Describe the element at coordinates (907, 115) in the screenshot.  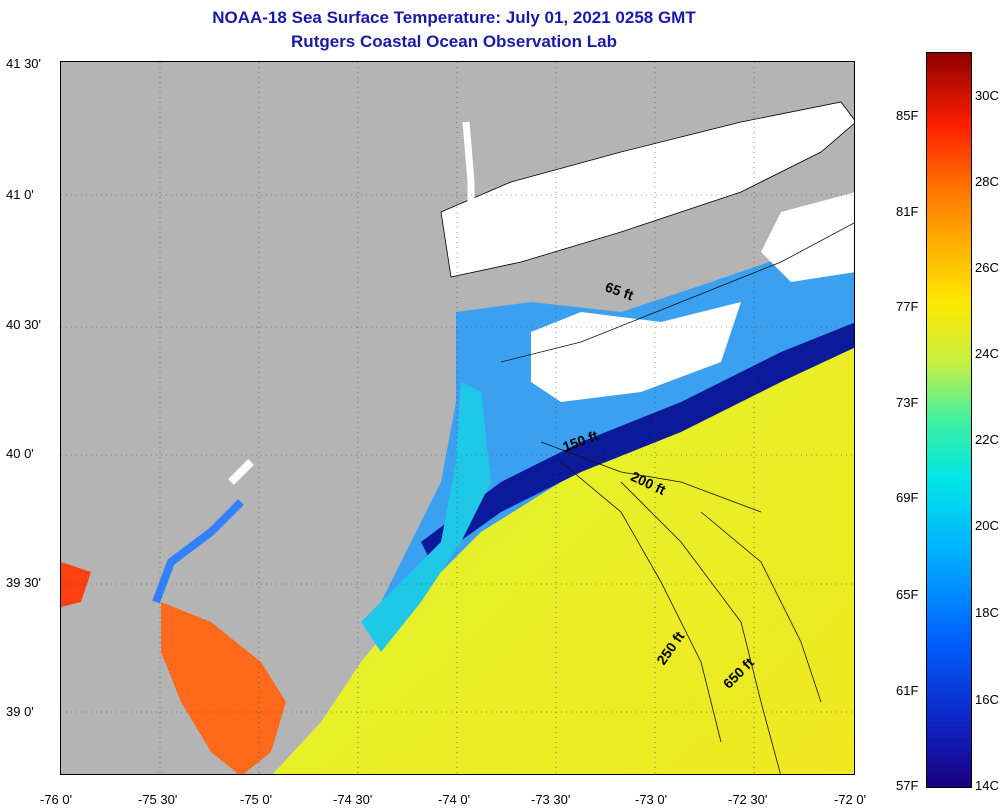
I see `colorbar-f-label: 85F` at that location.